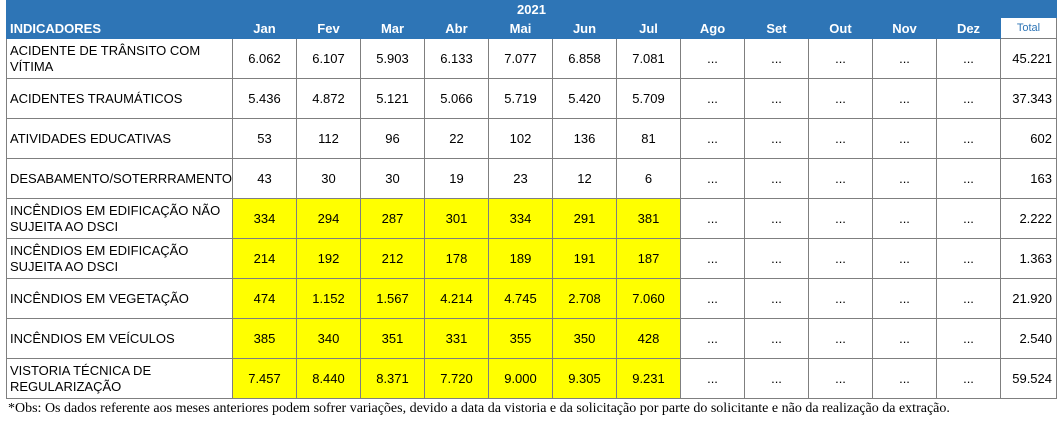 This screenshot has width=1057, height=443. Describe the element at coordinates (520, 338) in the screenshot. I see `value-cell: 355` at that location.